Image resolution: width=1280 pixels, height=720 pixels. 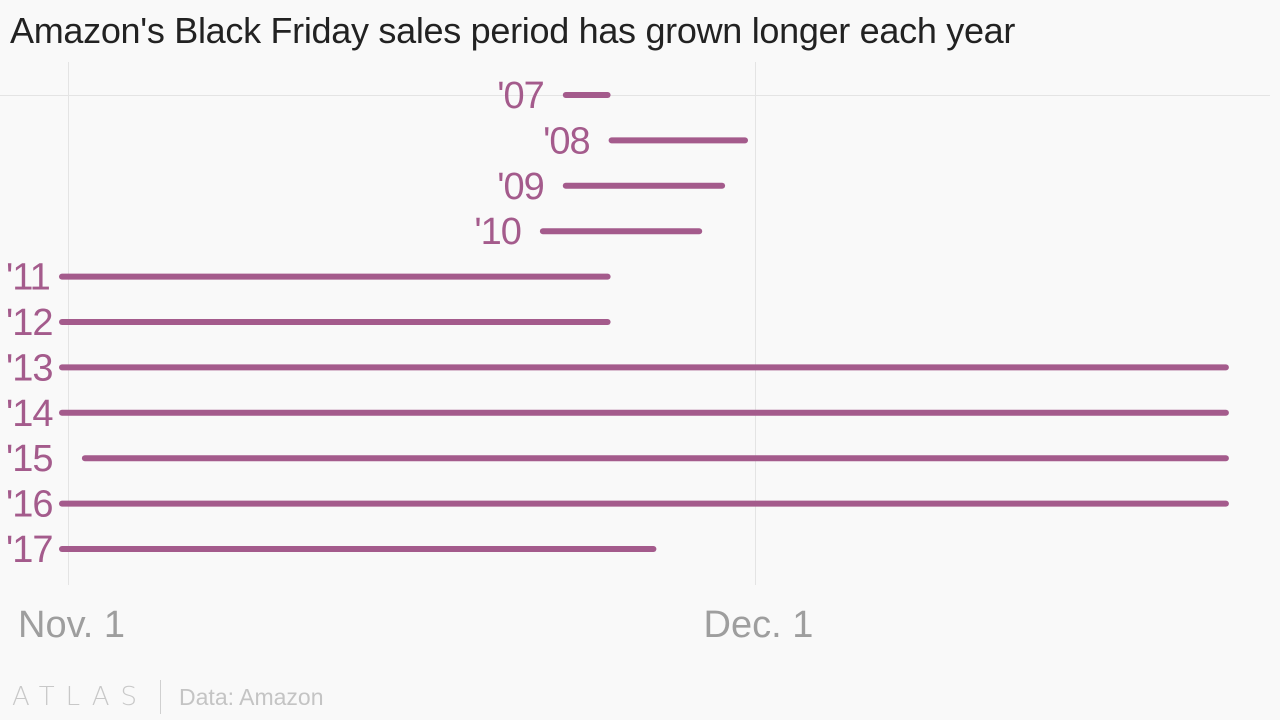 What do you see at coordinates (29, 414) in the screenshot?
I see `year-label: '14` at bounding box center [29, 414].